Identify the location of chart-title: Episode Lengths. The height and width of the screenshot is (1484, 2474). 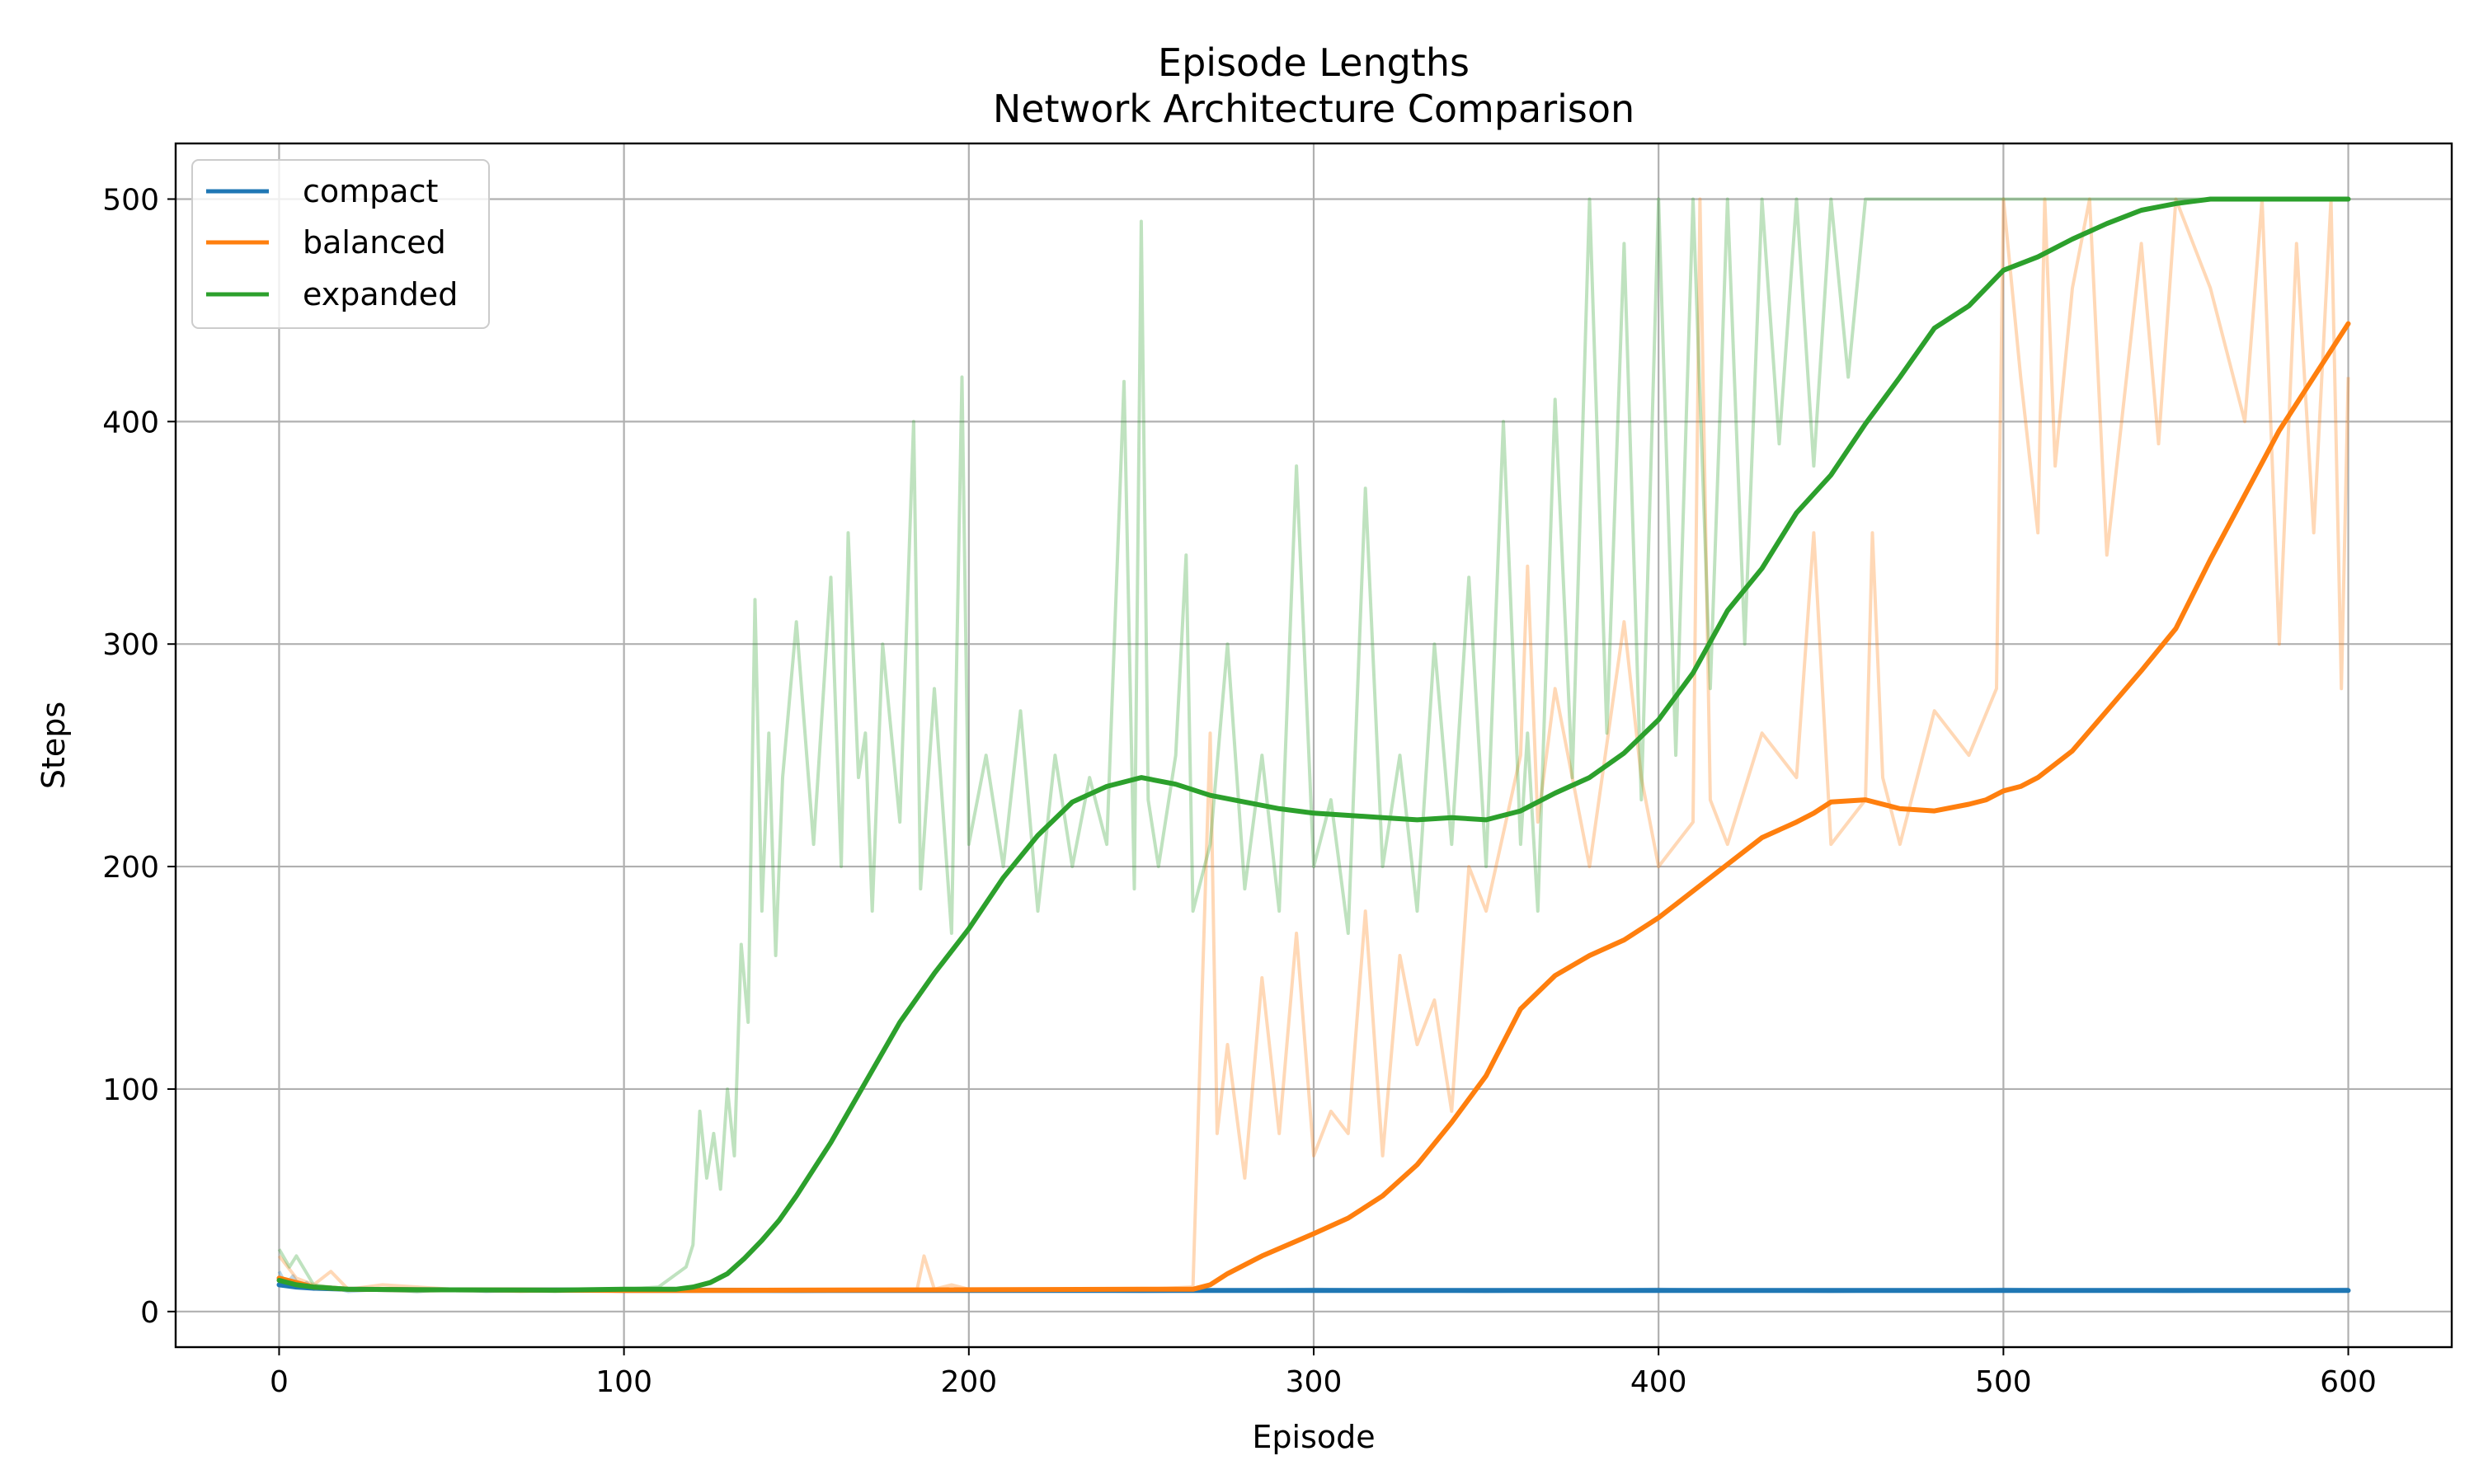
(1314, 62).